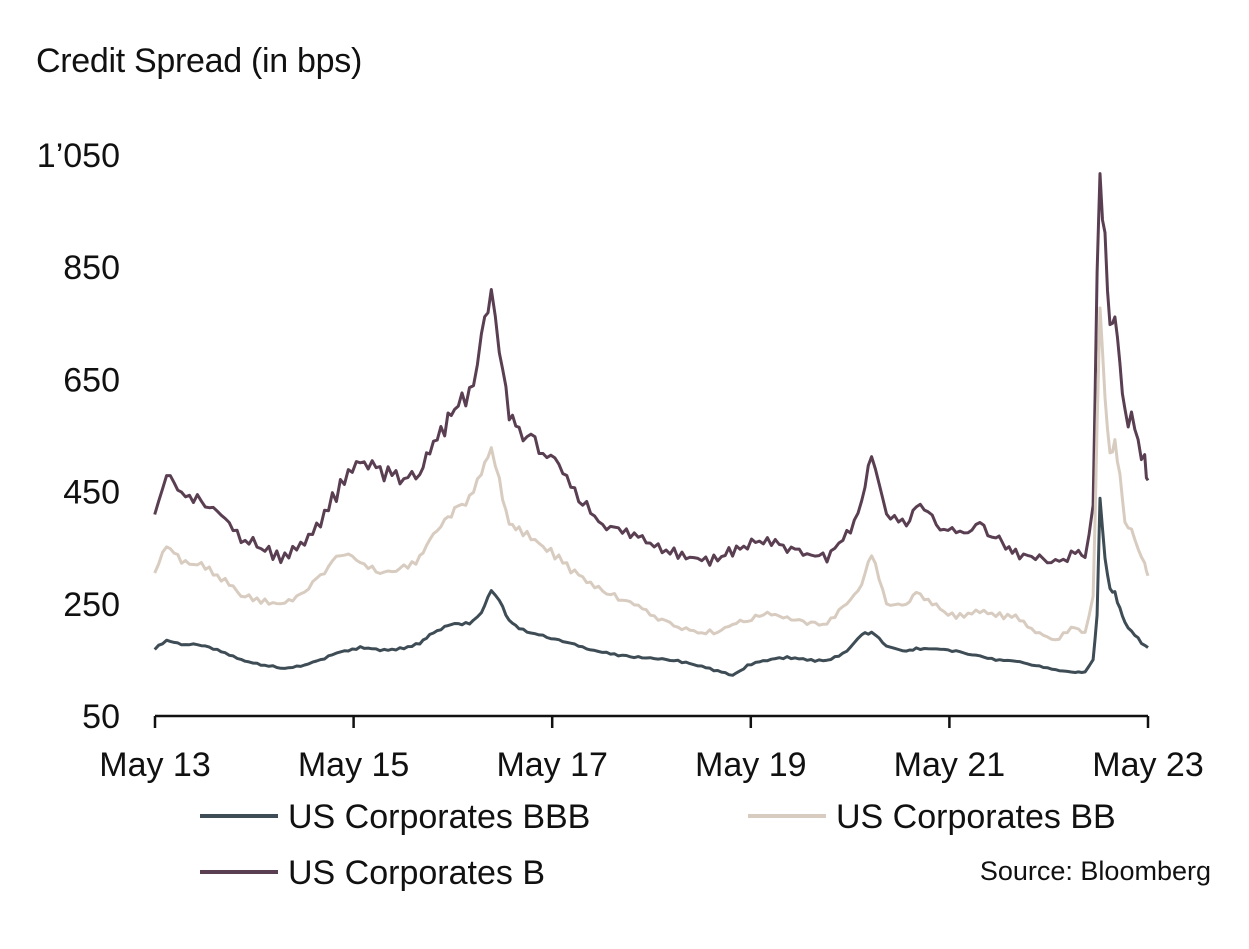 The height and width of the screenshot is (949, 1249). I want to click on y-tick-label: 250, so click(91, 605).